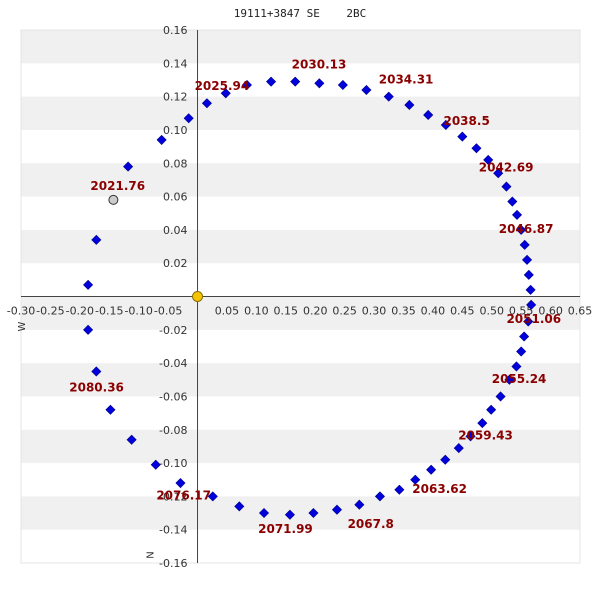 The height and width of the screenshot is (600, 600). Describe the element at coordinates (113, 199) in the screenshot. I see `current-position-point` at that location.